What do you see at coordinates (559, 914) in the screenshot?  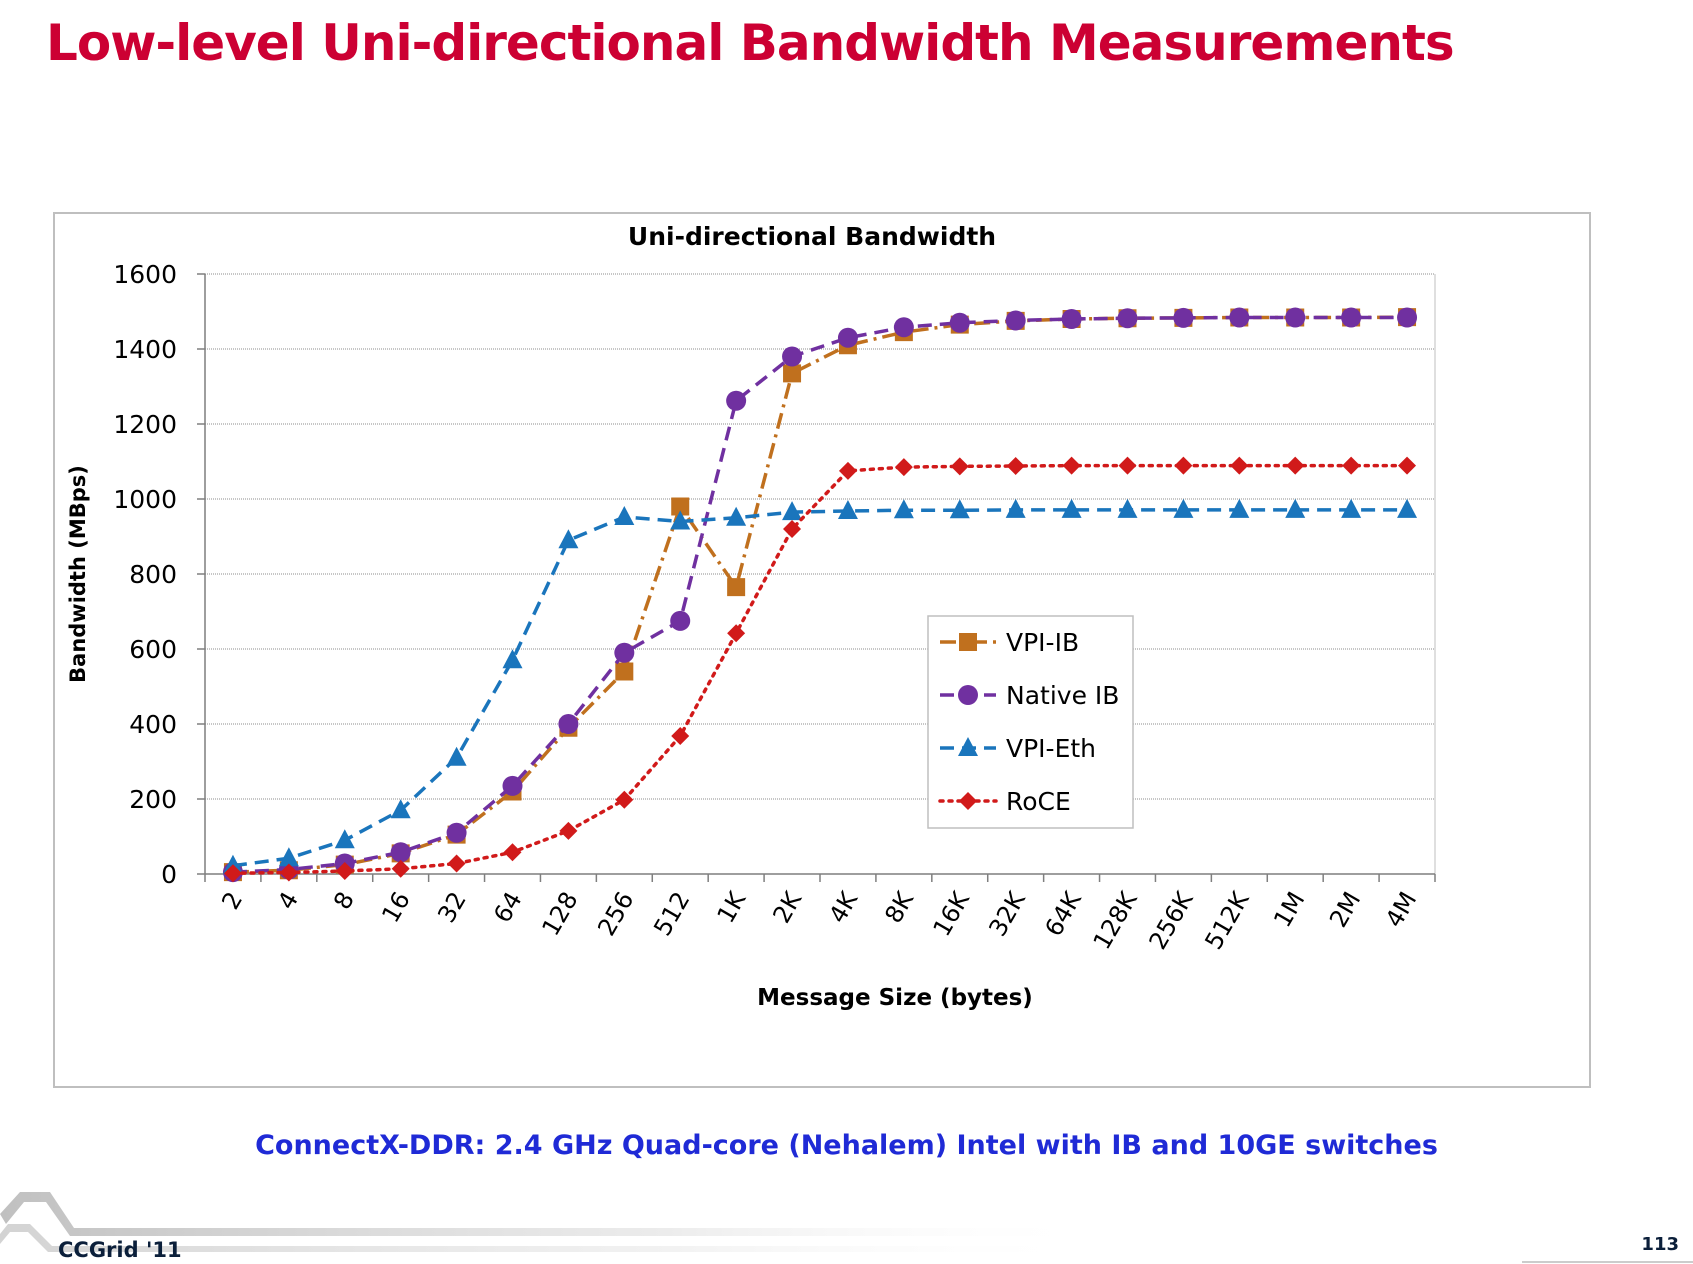 I see `x-tick-label: 128` at bounding box center [559, 914].